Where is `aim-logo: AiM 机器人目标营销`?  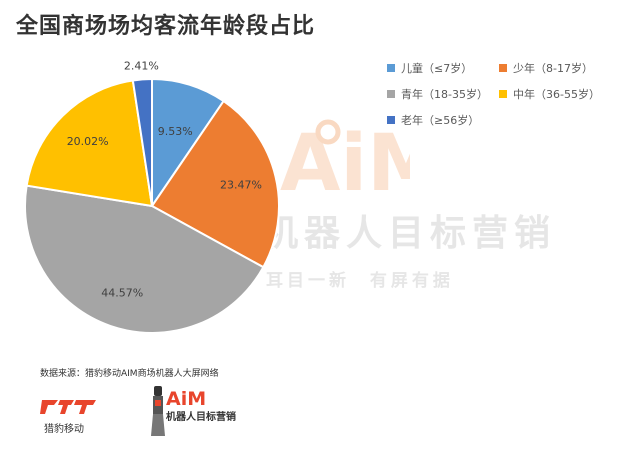
aim-logo: AiM 机器人目标营销 is located at coordinates (205, 412).